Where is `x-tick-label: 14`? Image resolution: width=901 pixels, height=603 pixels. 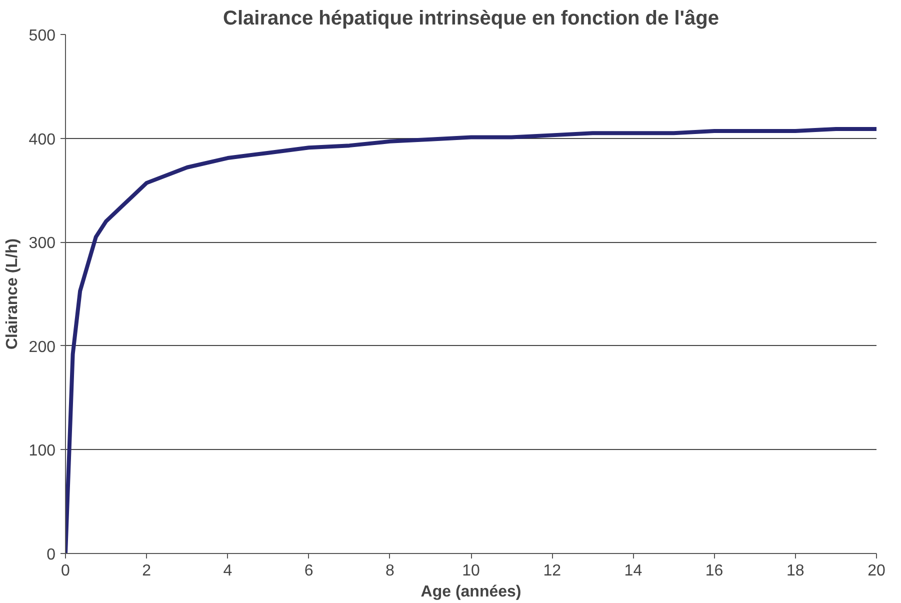 x-tick-label: 14 is located at coordinates (633, 571).